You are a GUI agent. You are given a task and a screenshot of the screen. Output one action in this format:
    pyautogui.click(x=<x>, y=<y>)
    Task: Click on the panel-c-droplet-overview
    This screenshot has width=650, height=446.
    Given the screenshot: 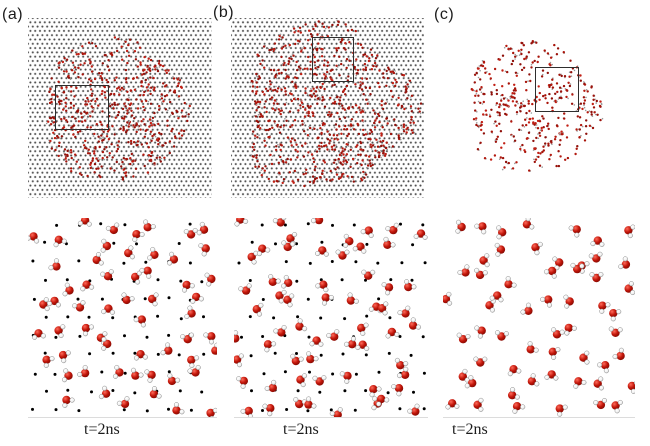 What is the action you would take?
    pyautogui.click(x=540, y=108)
    